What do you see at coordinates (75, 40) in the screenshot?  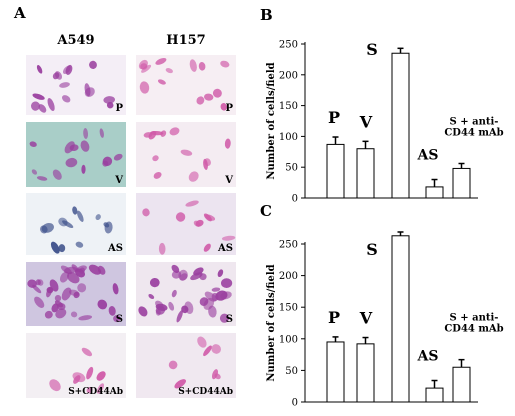 I see `column-title-a549: A549` at bounding box center [75, 40].